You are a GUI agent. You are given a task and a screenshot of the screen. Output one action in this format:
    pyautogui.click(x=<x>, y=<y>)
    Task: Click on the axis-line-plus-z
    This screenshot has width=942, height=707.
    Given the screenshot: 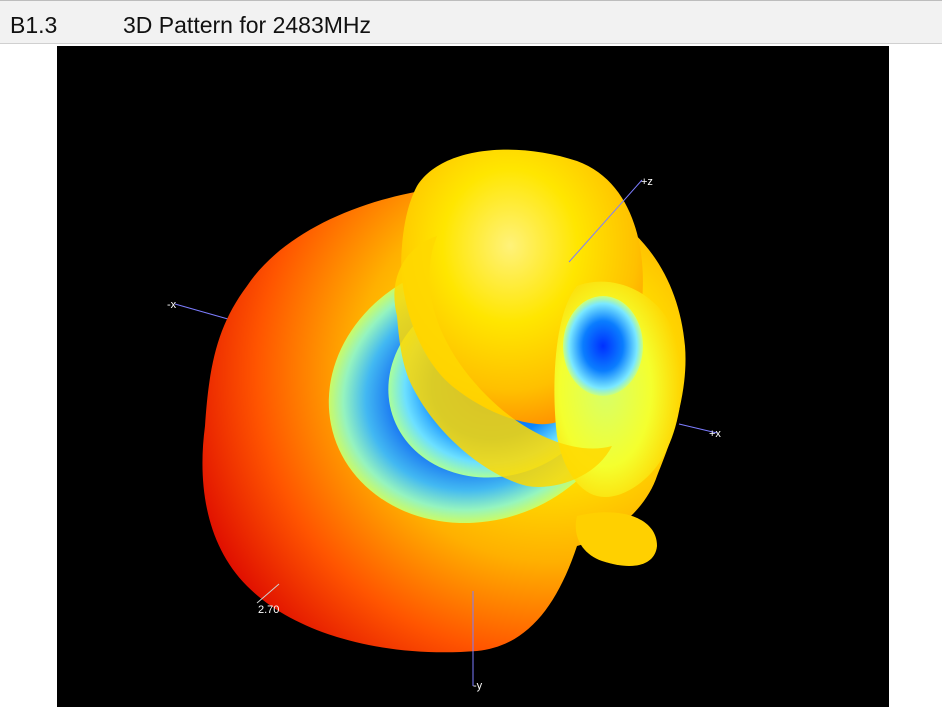 What is the action you would take?
    pyautogui.click(x=605, y=221)
    